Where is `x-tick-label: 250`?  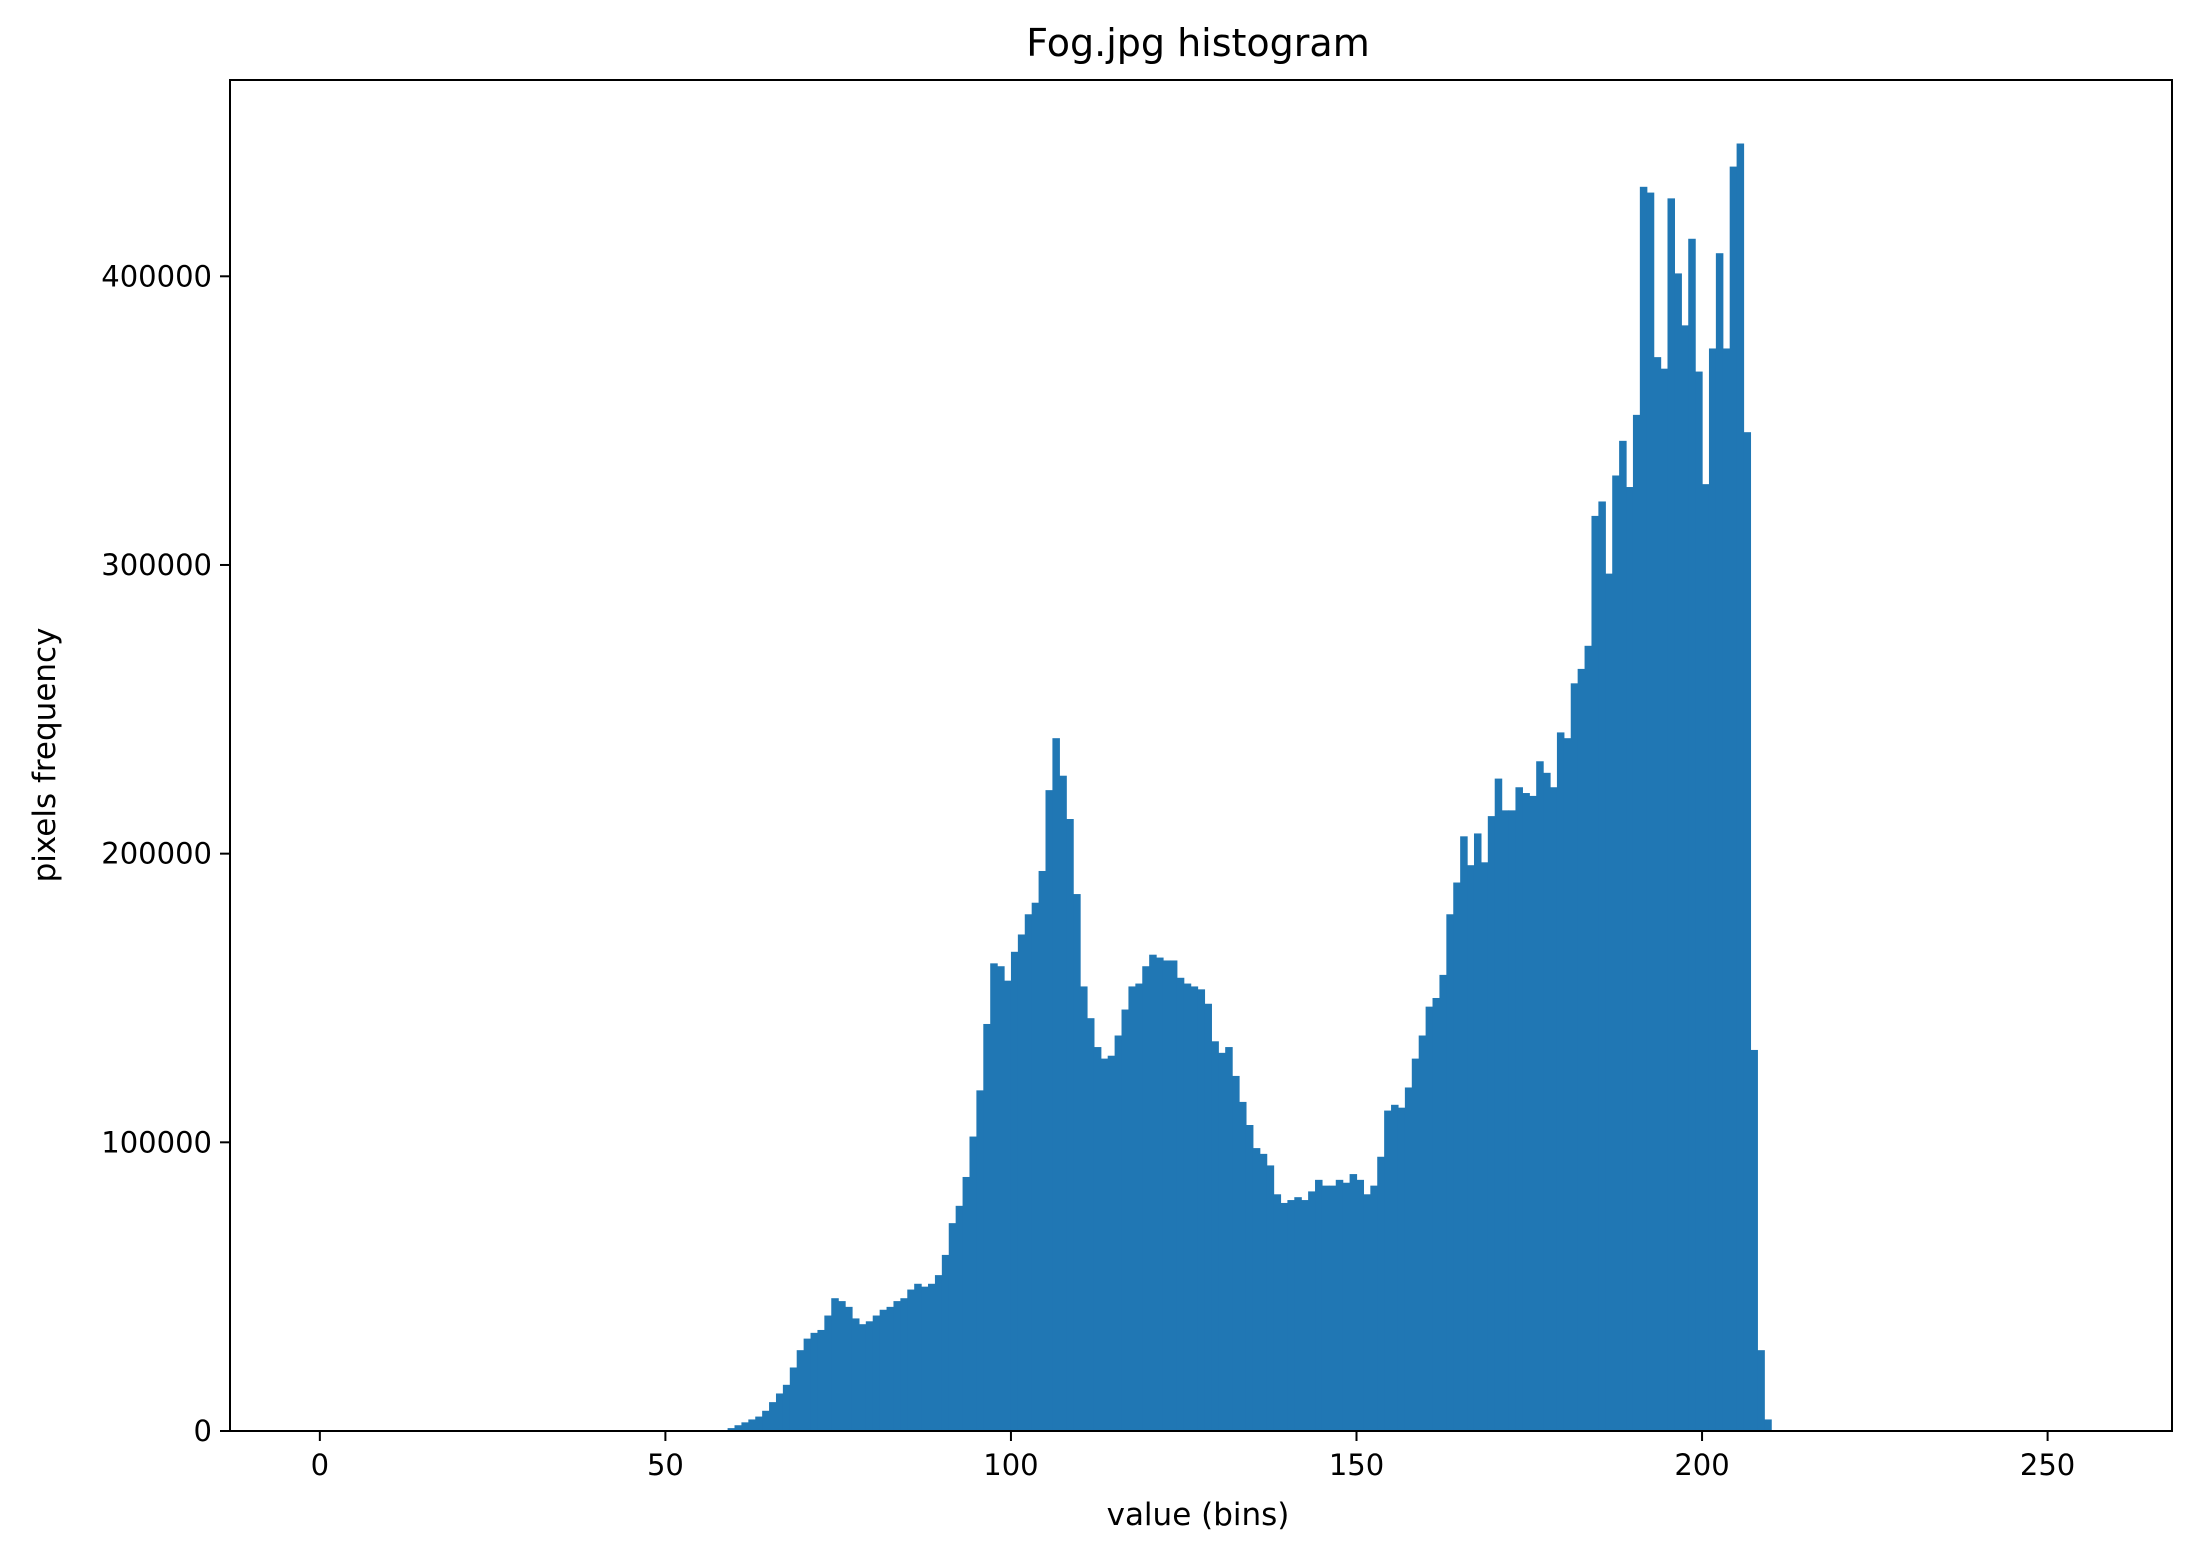 x-tick-label: 250 is located at coordinates (2047, 1465).